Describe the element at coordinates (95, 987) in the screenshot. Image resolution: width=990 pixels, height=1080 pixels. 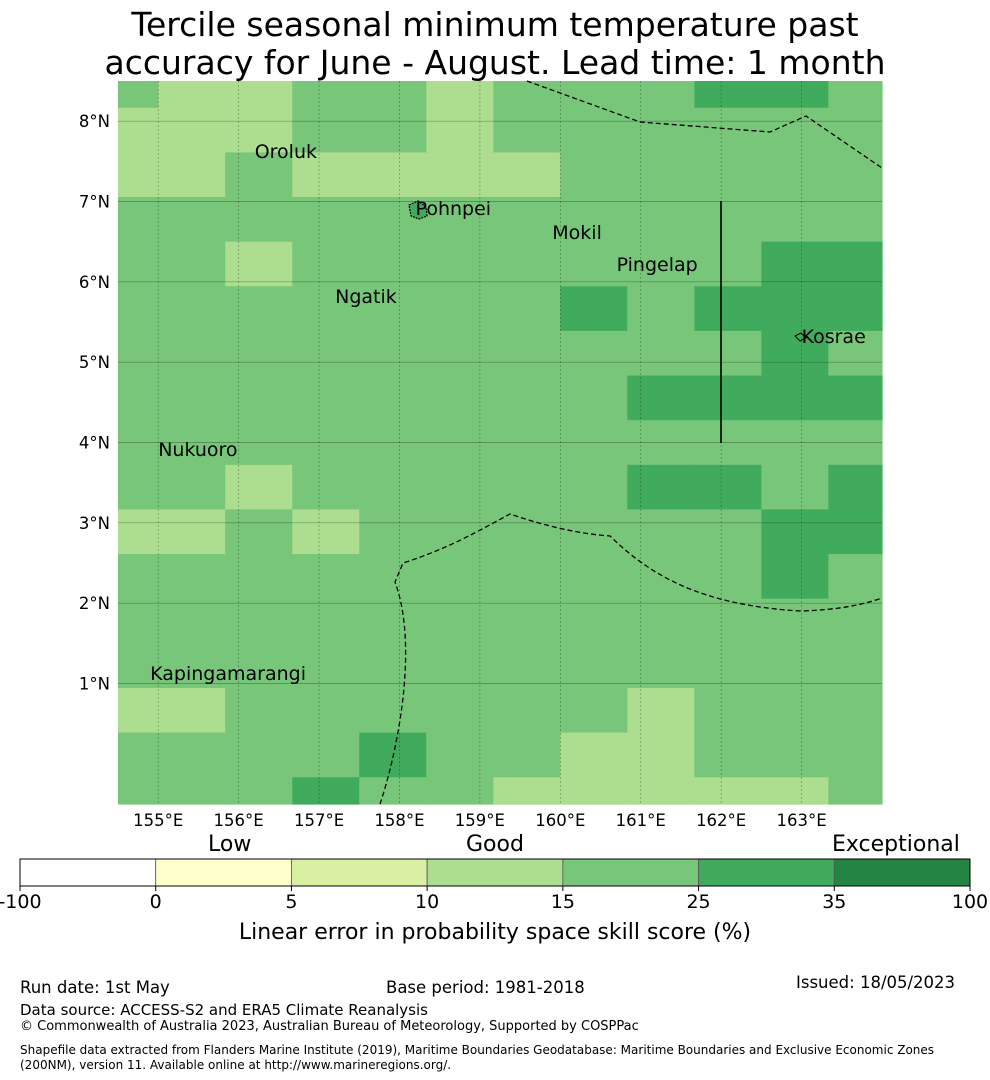
I see `run-date: Run date: 1st May` at that location.